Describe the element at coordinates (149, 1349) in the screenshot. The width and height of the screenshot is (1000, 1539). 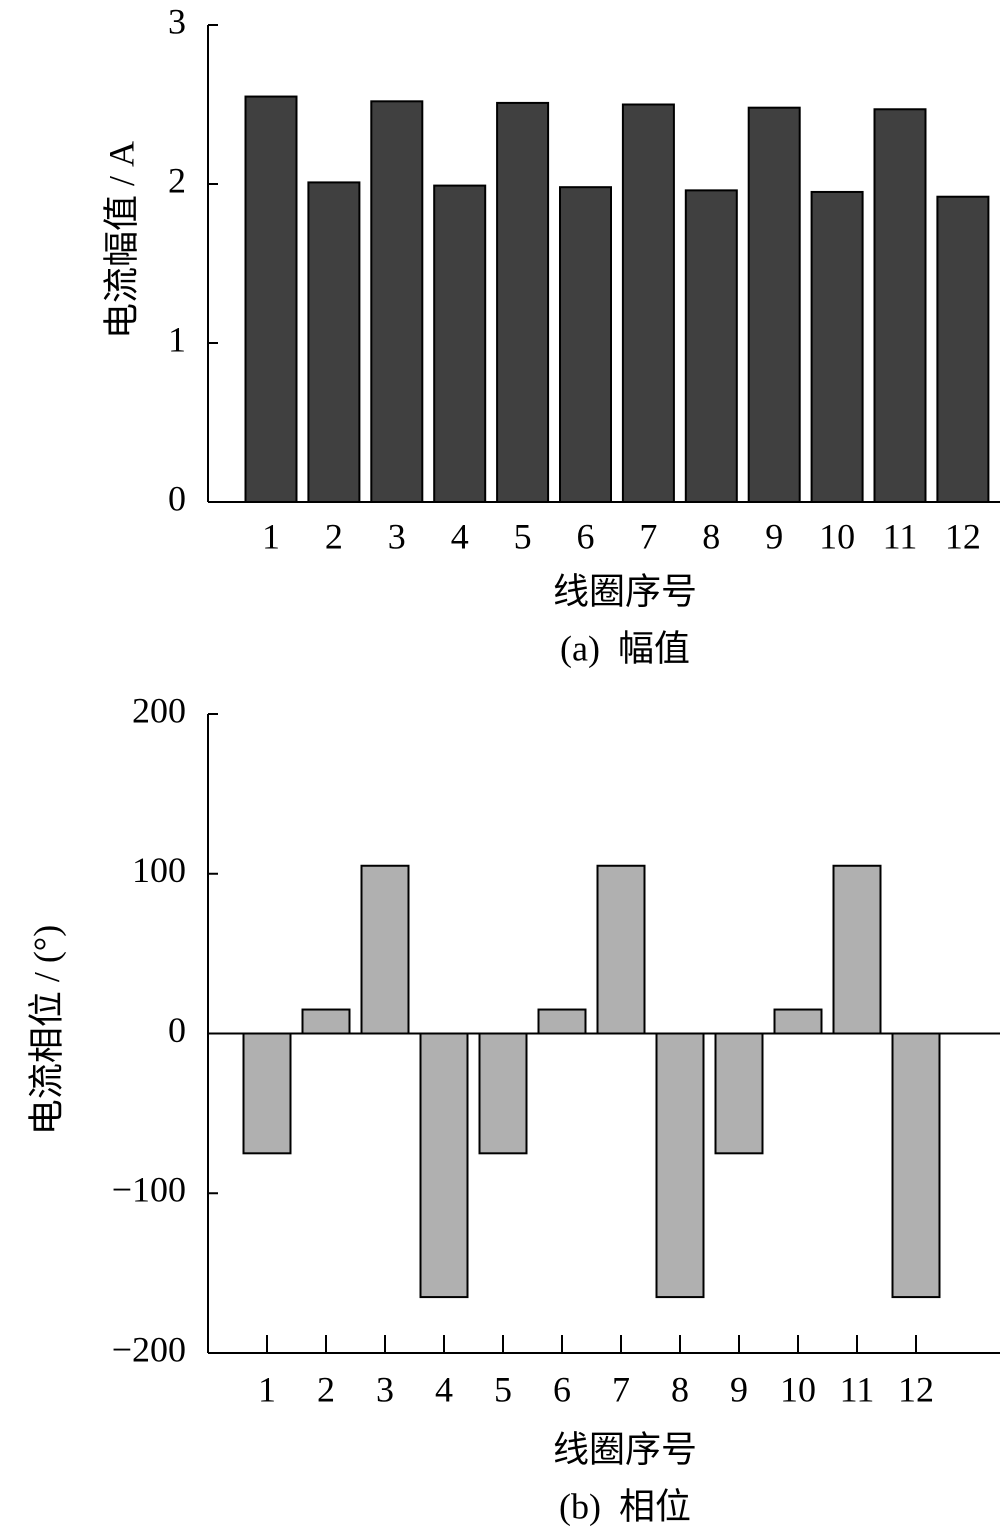
I see `y-tick-label: −200` at that location.